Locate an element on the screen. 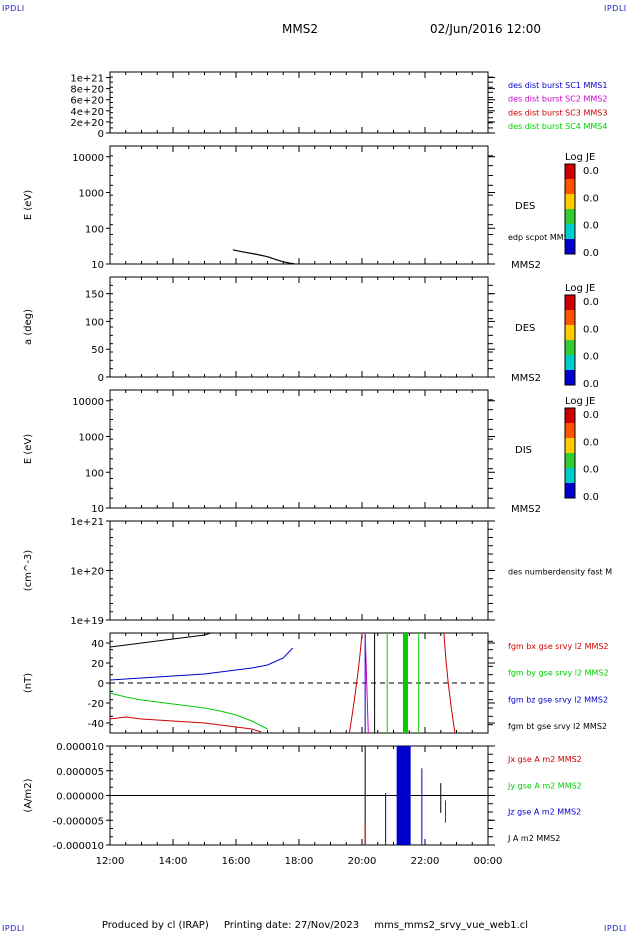  y-tick-label: 4e+20 is located at coordinates (87, 112).